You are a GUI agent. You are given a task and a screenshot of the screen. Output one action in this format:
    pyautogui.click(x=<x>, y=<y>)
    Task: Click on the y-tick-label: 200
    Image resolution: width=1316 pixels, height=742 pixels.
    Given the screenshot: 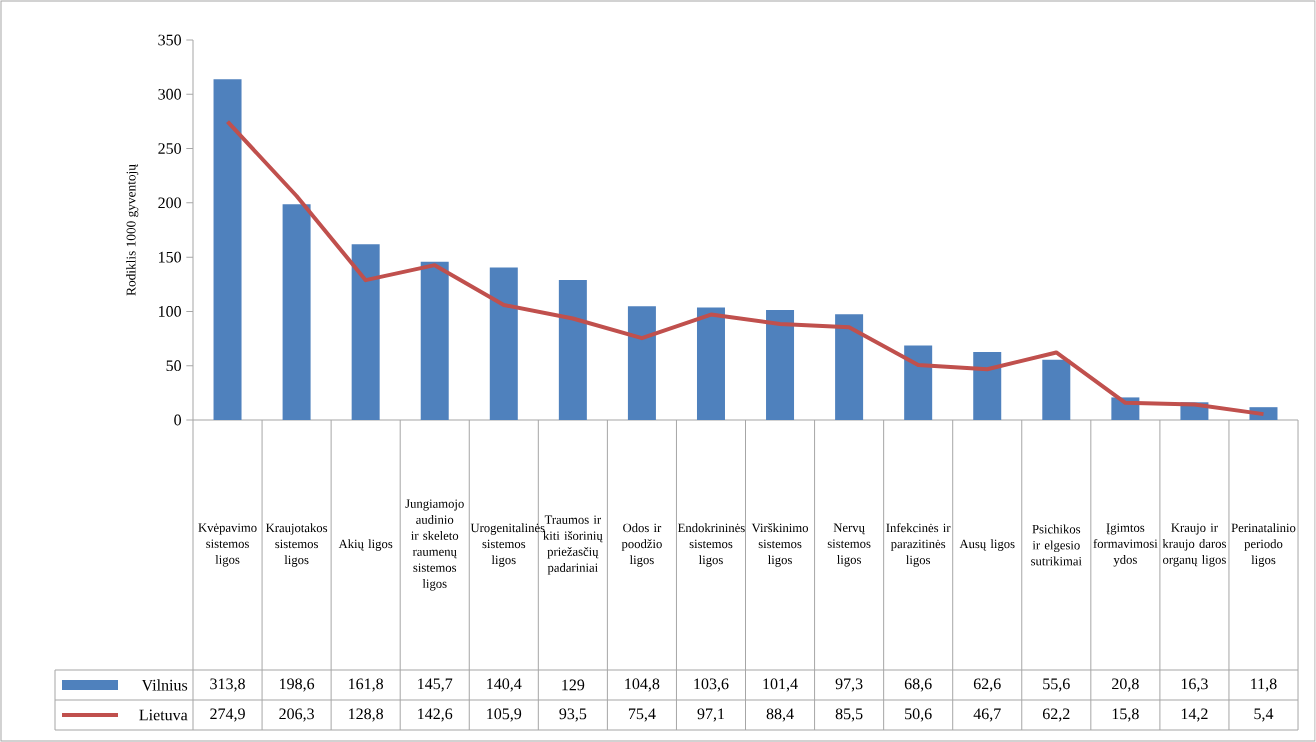 What is the action you would take?
    pyautogui.click(x=170, y=203)
    